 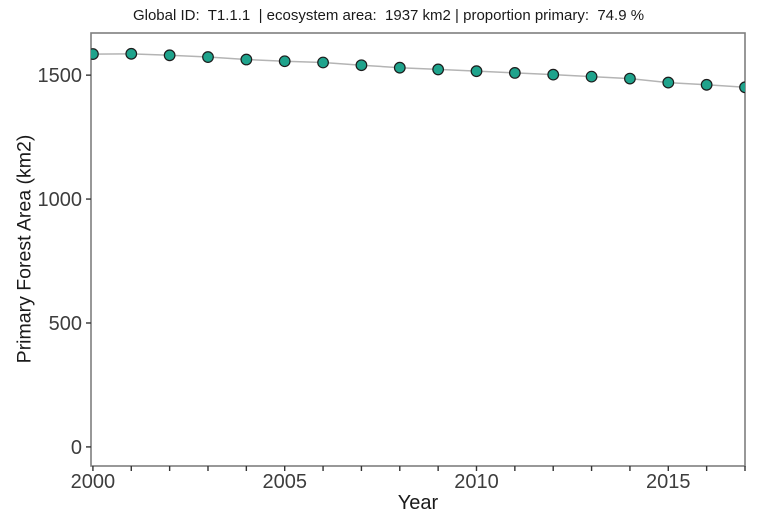 What do you see at coordinates (668, 482) in the screenshot?
I see `x-tick-label: 2015` at bounding box center [668, 482].